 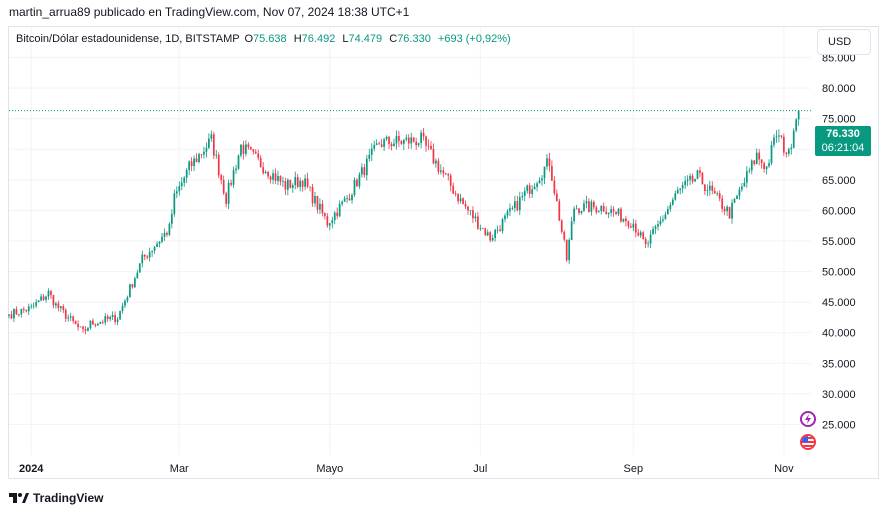 What do you see at coordinates (56, 498) in the screenshot?
I see `tradingview-logo: TradingView` at bounding box center [56, 498].